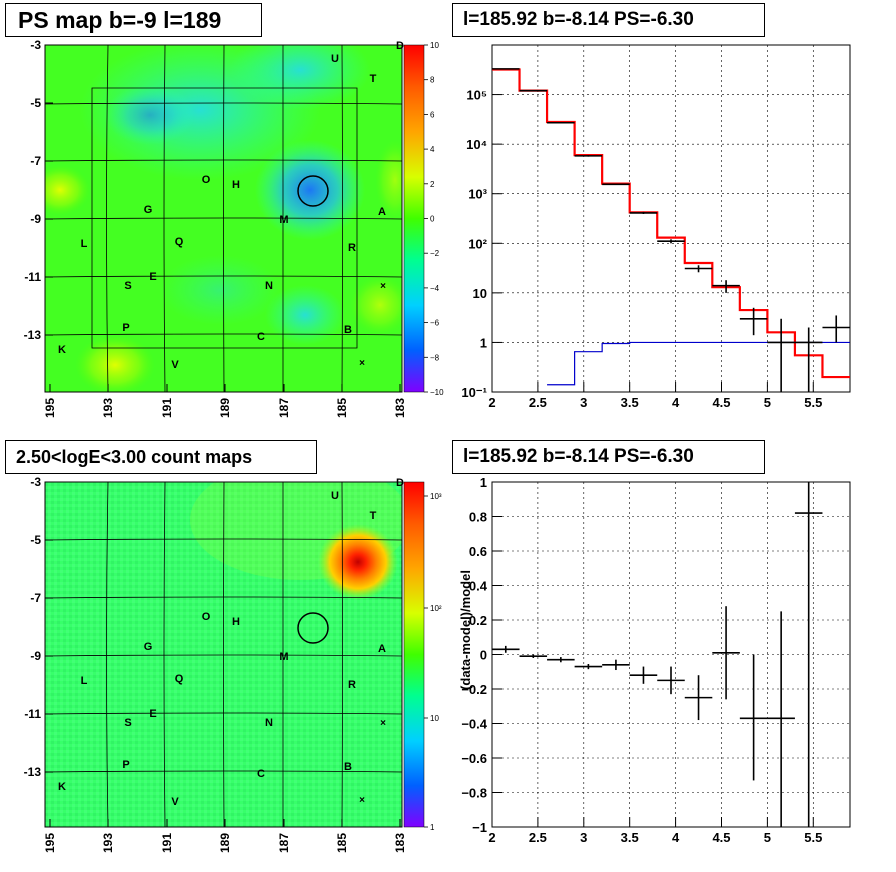  Describe the element at coordinates (432, 184) in the screenshot. I see `colorbar-tick-label: 2` at that location.